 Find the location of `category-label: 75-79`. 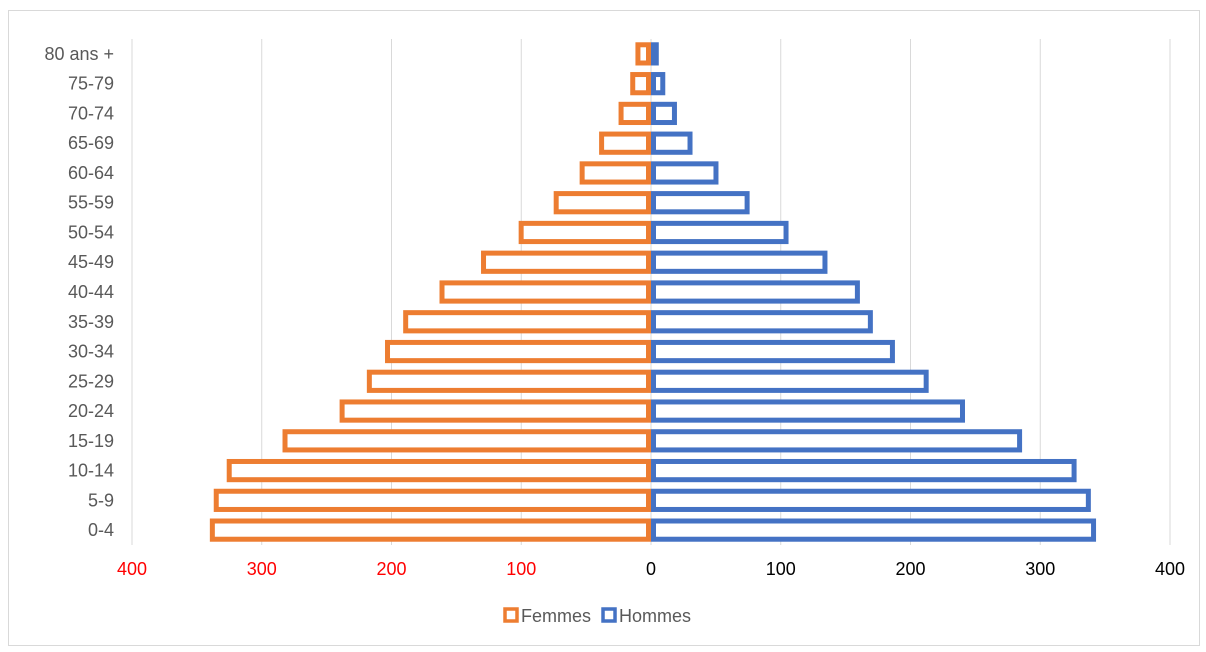

category-label: 75-79 is located at coordinates (91, 84).